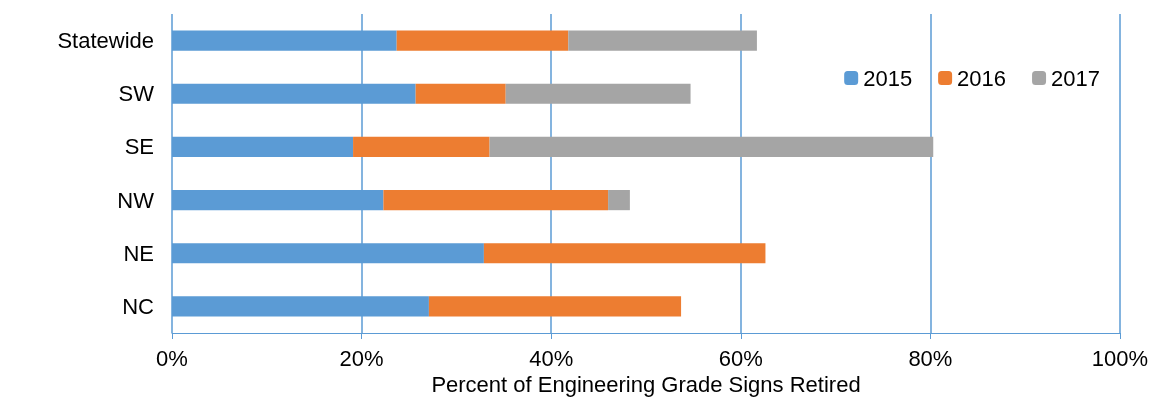 The image size is (1165, 417). I want to click on y-tick-label: NE, so click(138, 253).